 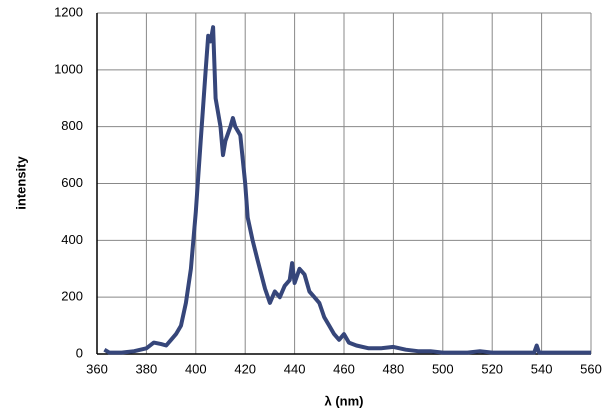 What do you see at coordinates (196, 368) in the screenshot?
I see `x-tick-label: 400` at bounding box center [196, 368].